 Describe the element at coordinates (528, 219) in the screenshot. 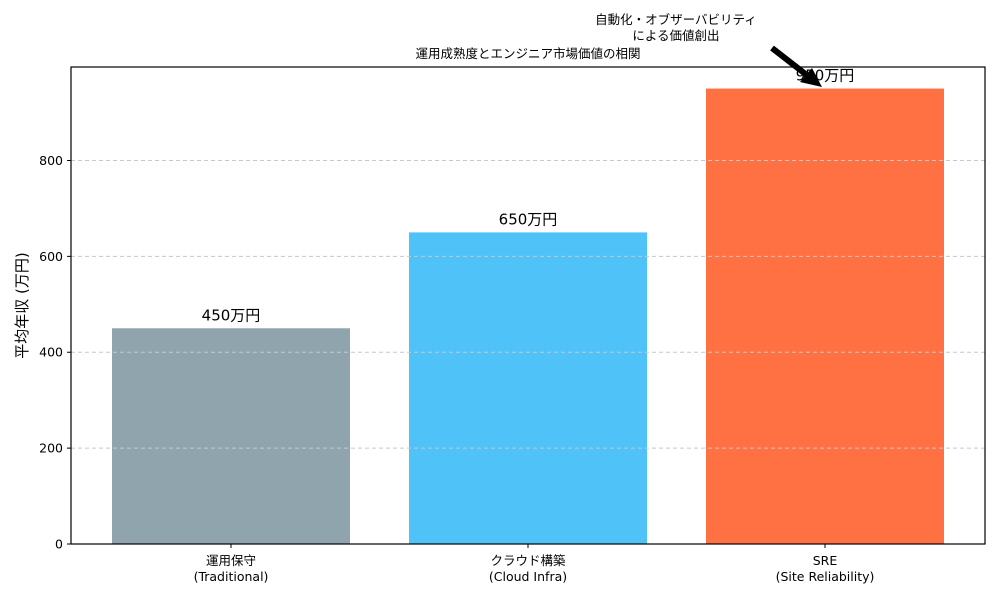

I see `bar-value-label: 650万円` at that location.